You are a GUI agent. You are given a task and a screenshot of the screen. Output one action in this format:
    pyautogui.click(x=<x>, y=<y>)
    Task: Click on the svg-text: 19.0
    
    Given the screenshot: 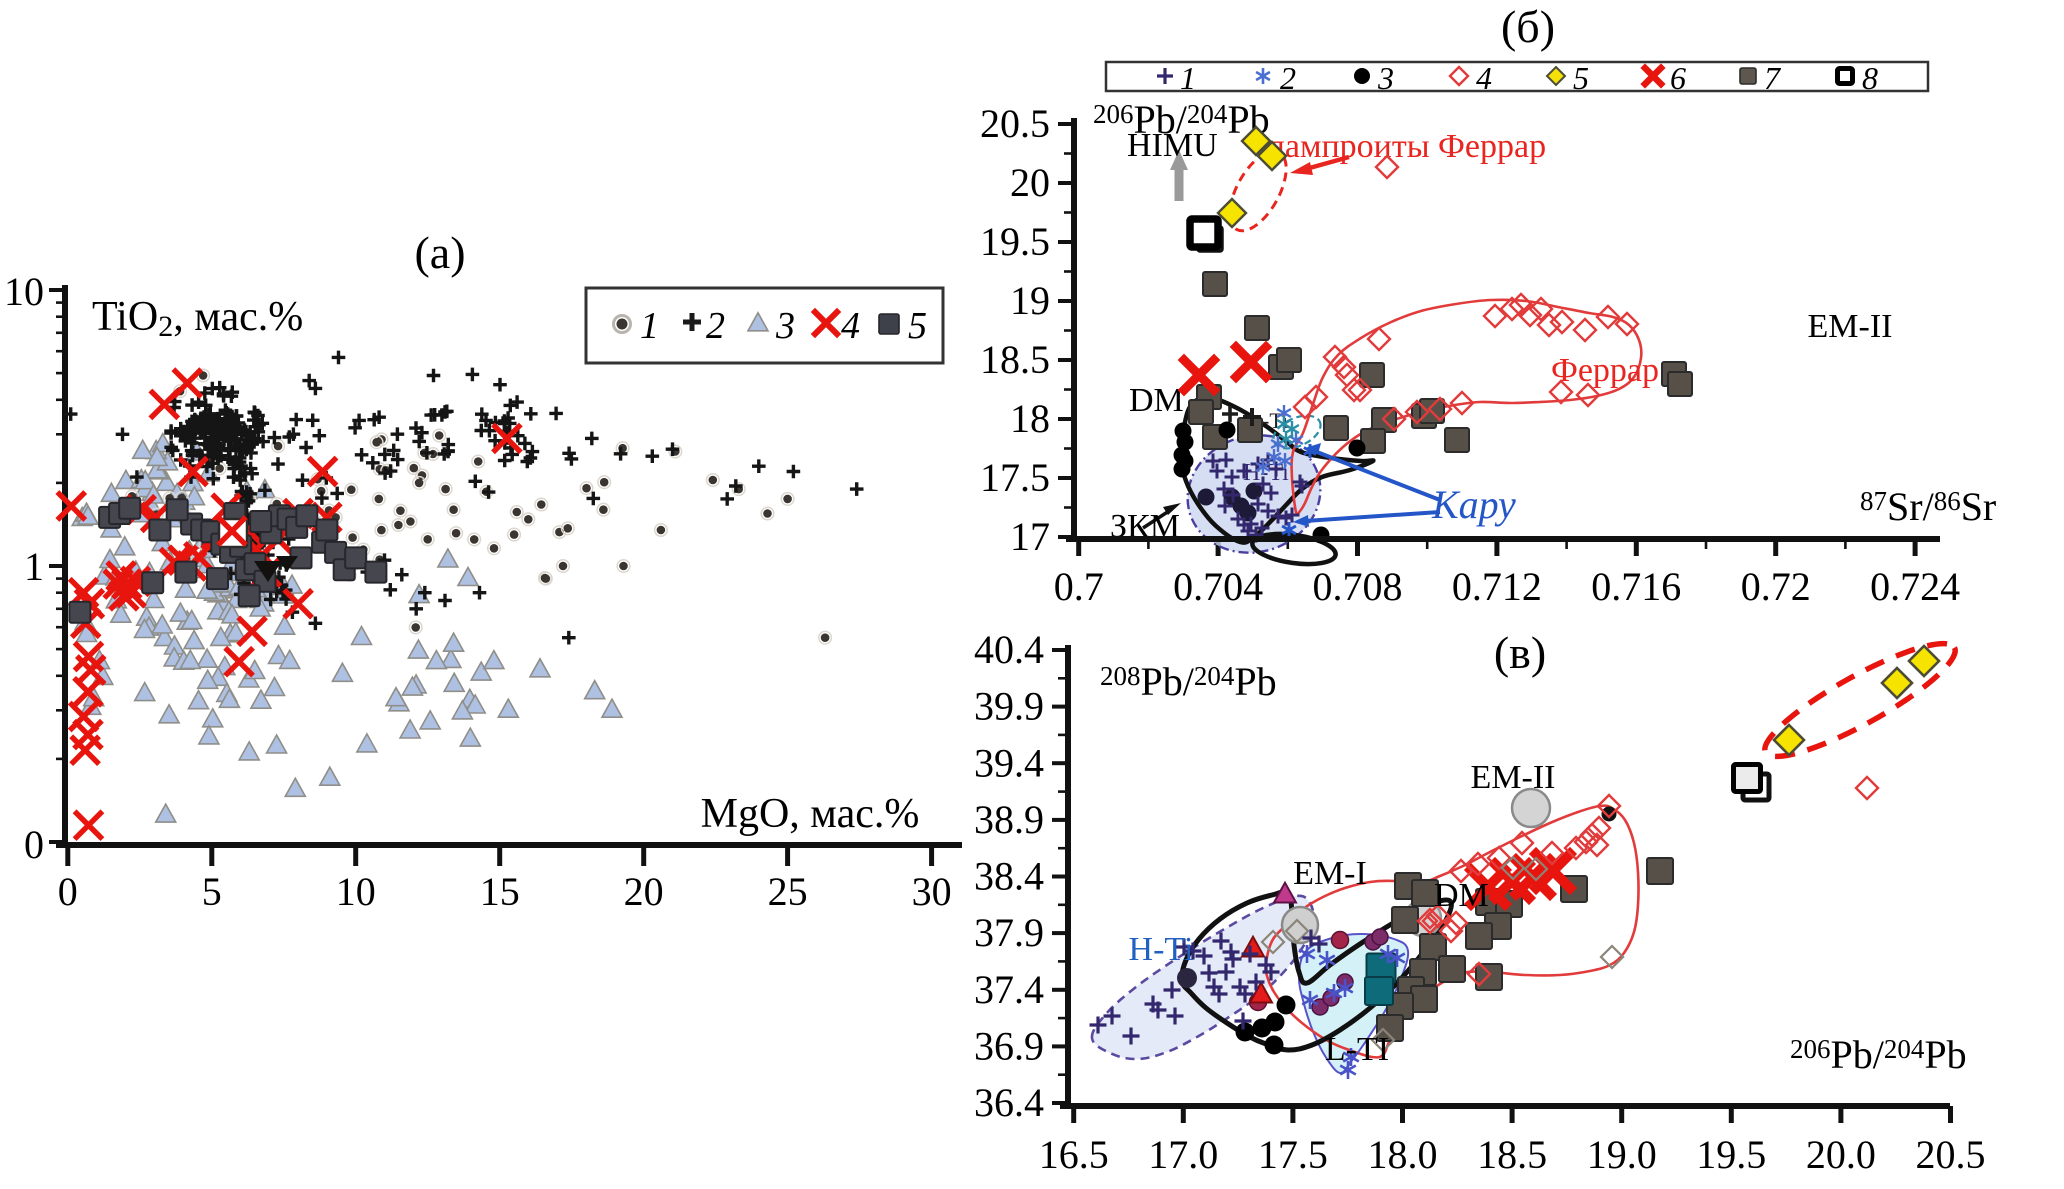 What is the action you would take?
    pyautogui.click(x=1622, y=1154)
    